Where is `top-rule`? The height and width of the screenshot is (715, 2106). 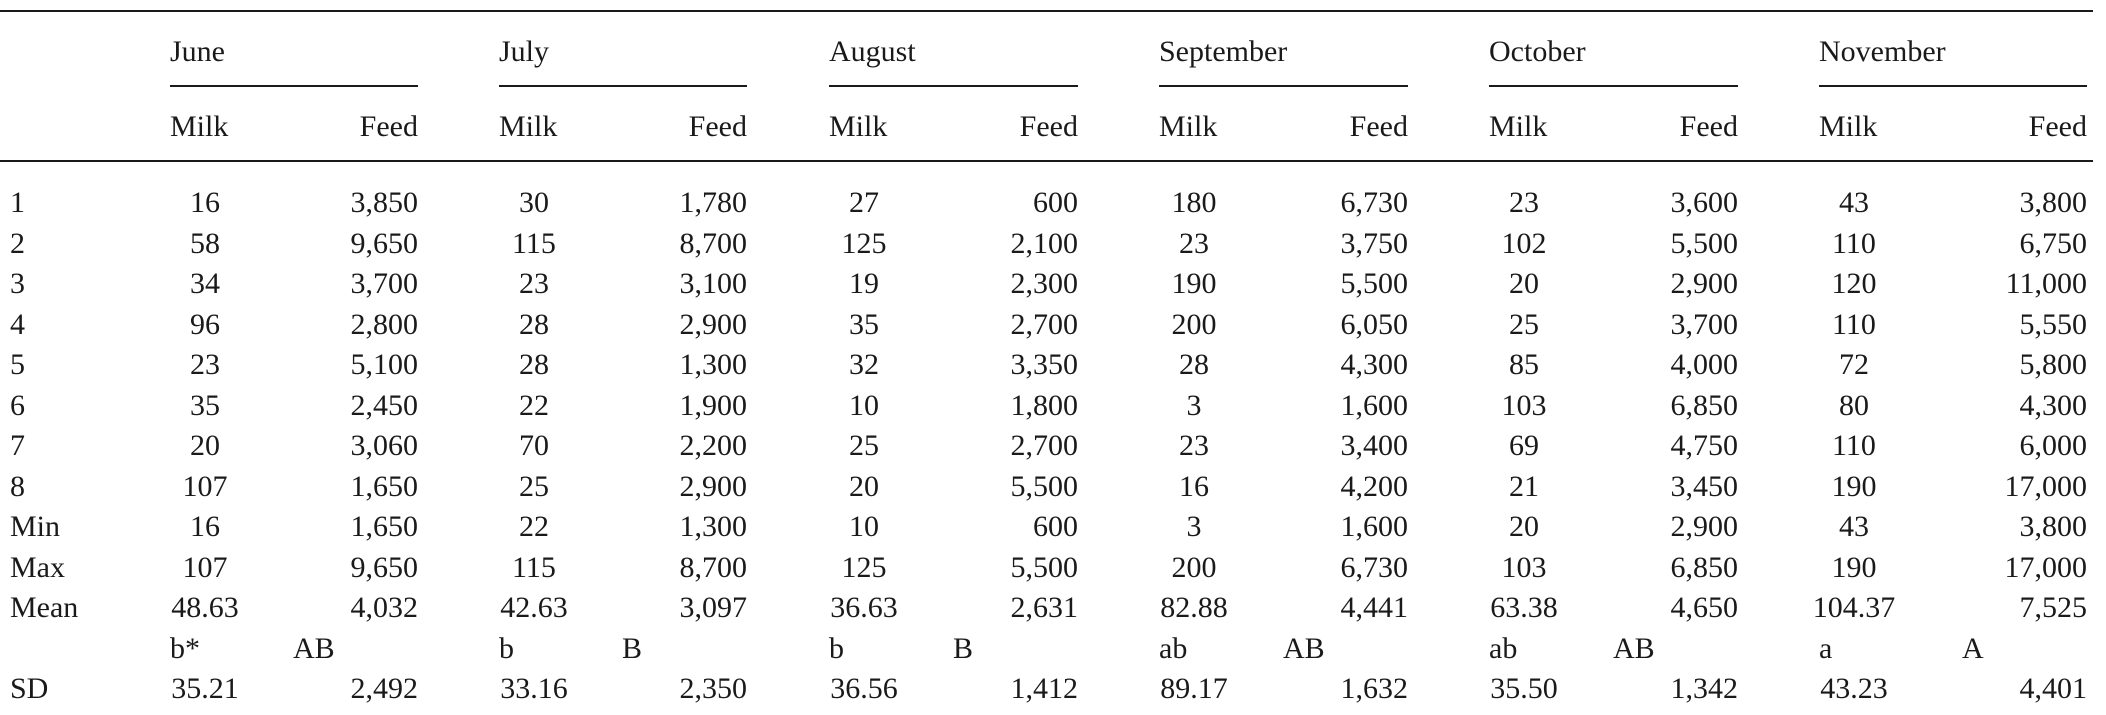 top-rule is located at coordinates (1046, 11).